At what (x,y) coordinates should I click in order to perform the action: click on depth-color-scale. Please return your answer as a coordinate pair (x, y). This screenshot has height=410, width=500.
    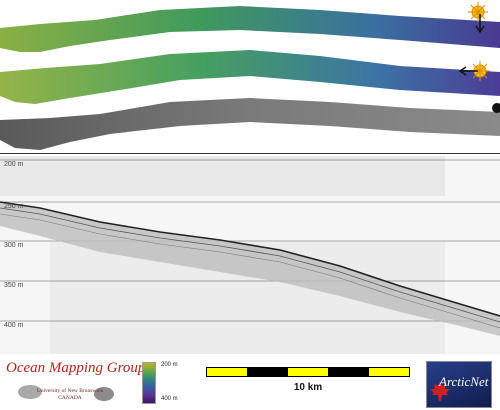
    Looking at the image, I should click on (149, 383).